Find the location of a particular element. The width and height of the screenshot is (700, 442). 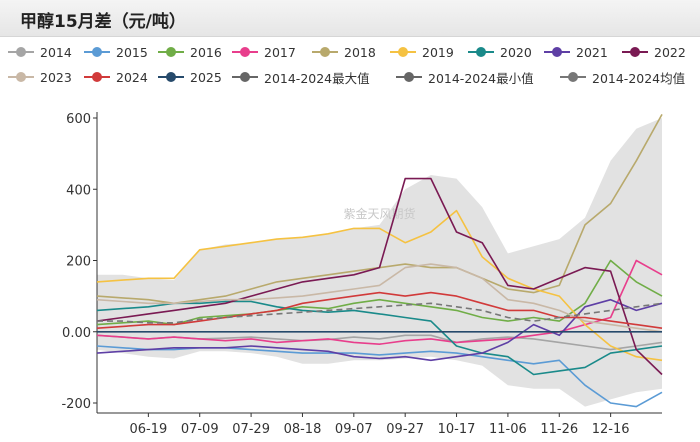

legend-item: 2021 is located at coordinates (576, 52).